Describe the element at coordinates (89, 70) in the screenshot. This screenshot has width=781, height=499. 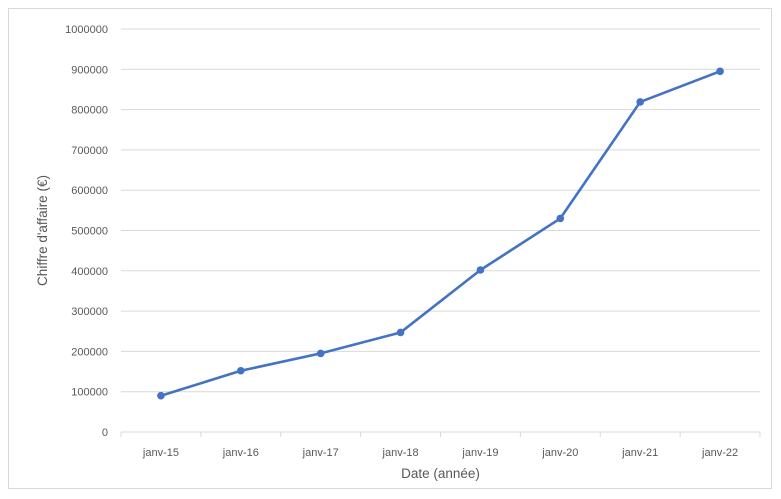
I see `y-tick-label: 900000` at that location.